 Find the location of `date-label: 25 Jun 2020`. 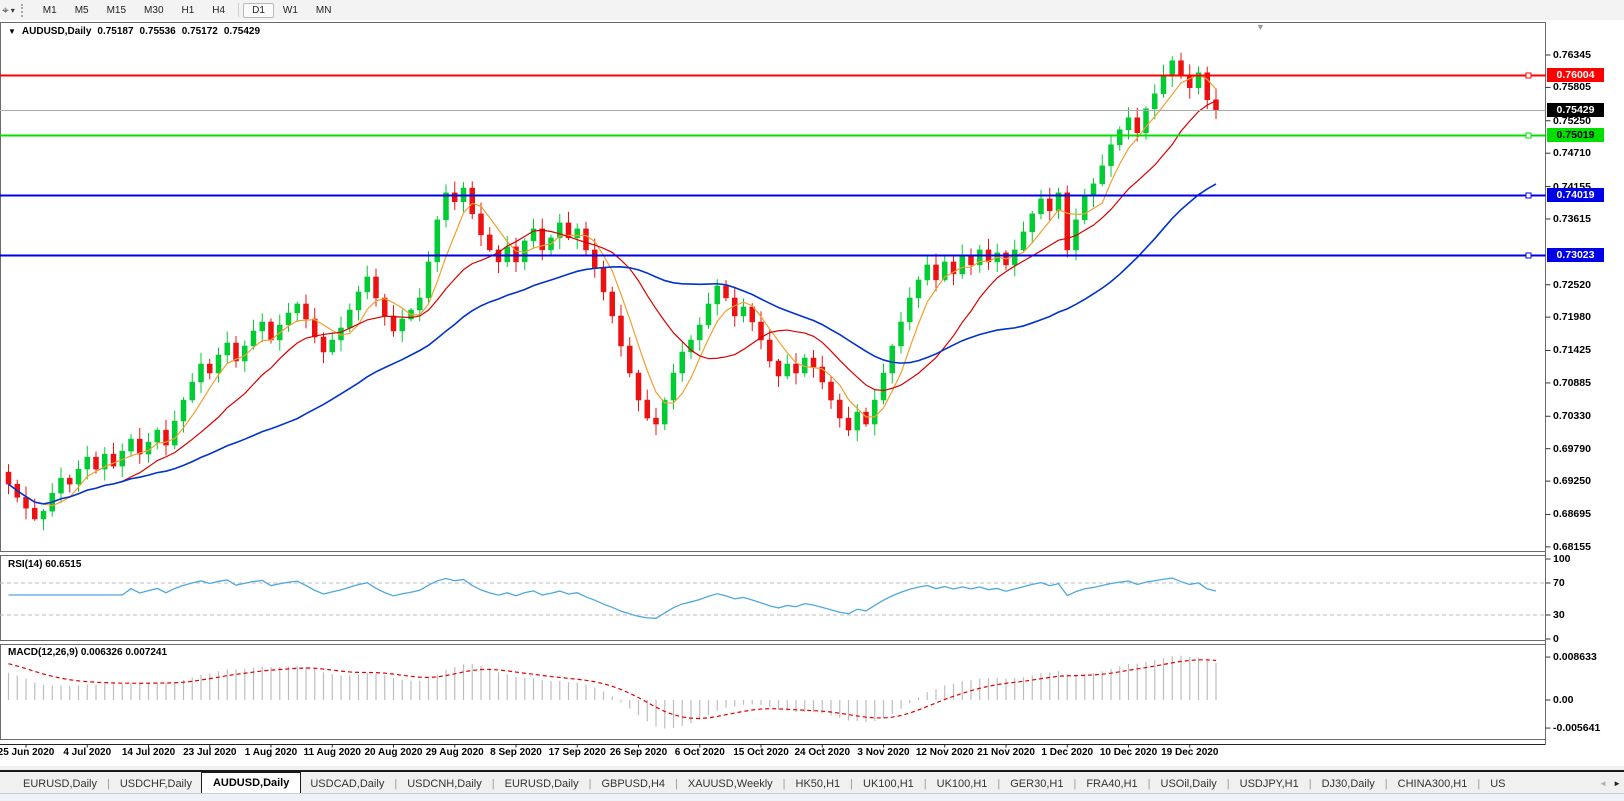

date-label: 25 Jun 2020 is located at coordinates (27, 752).